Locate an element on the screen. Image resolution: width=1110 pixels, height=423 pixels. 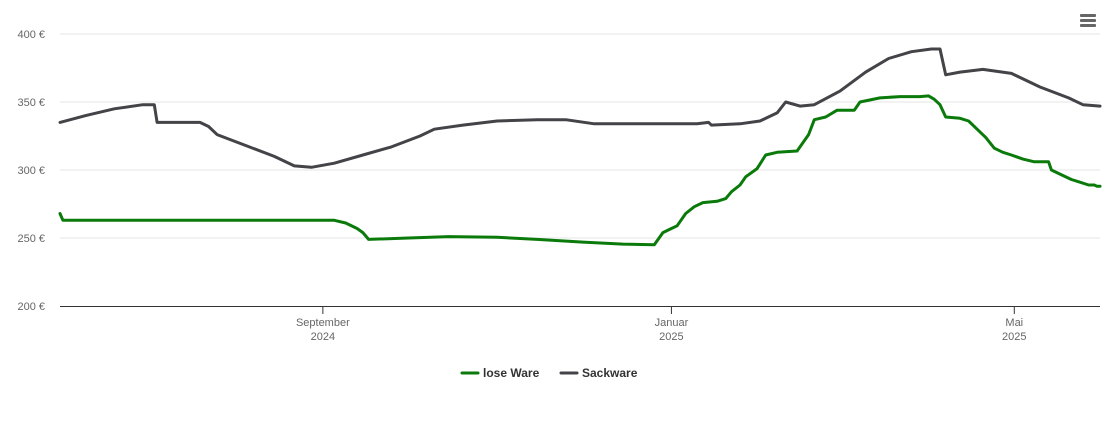
x-tick-label-month: Mai is located at coordinates (1014, 323).